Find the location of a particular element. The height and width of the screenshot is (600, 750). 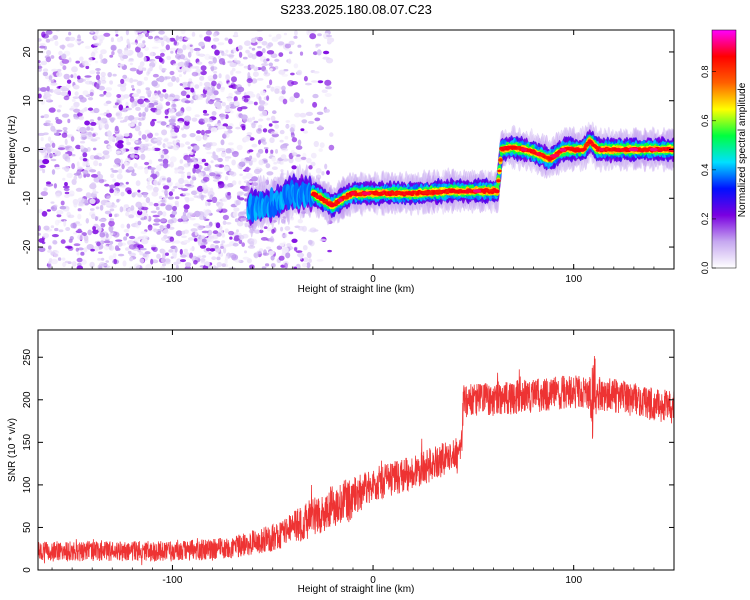

x-tick-label: -100 is located at coordinates (172, 279).